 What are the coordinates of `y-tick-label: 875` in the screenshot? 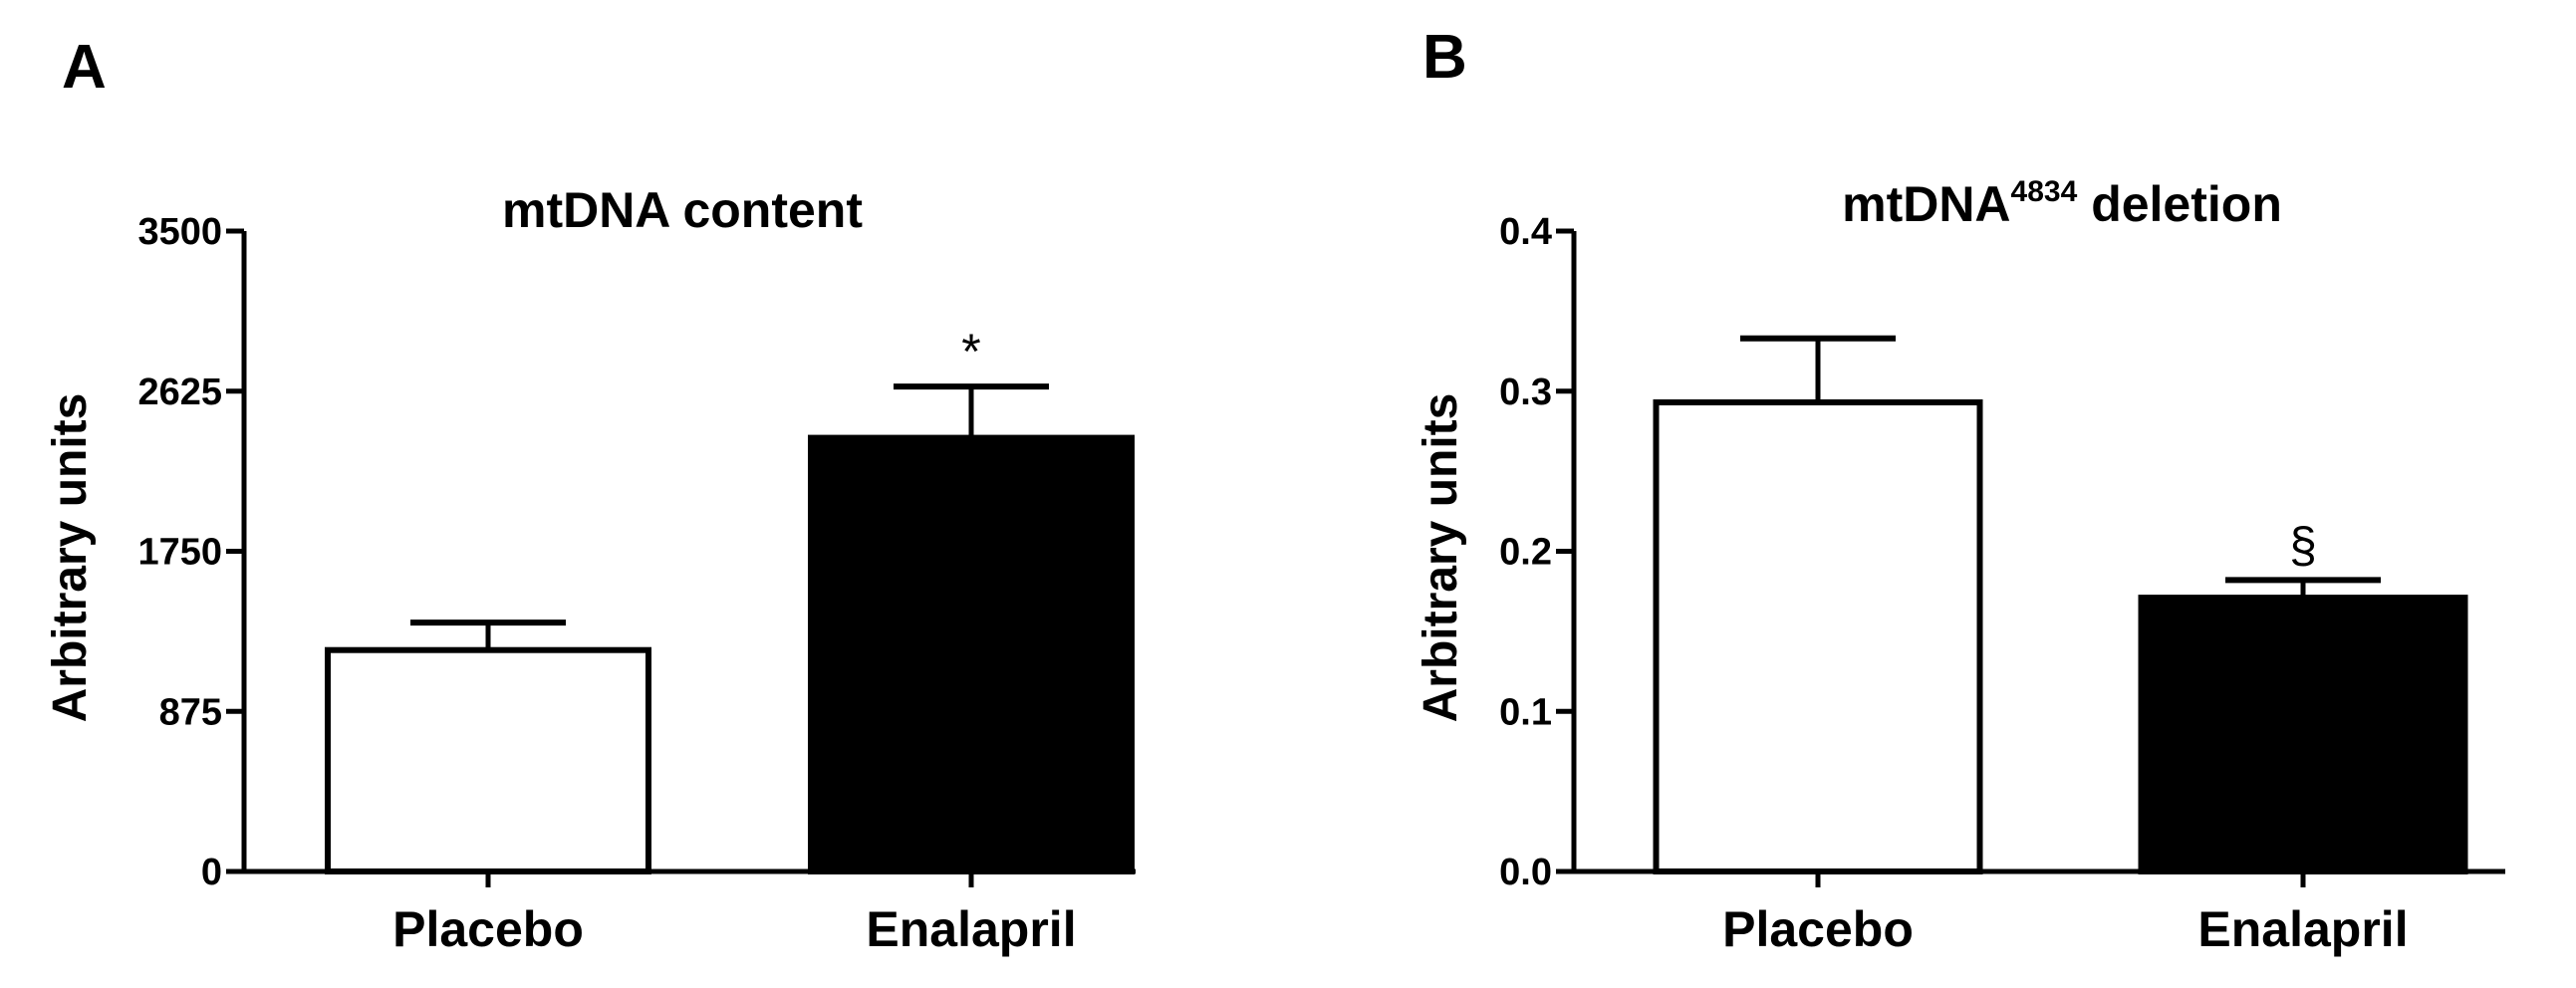 It's located at (190, 712).